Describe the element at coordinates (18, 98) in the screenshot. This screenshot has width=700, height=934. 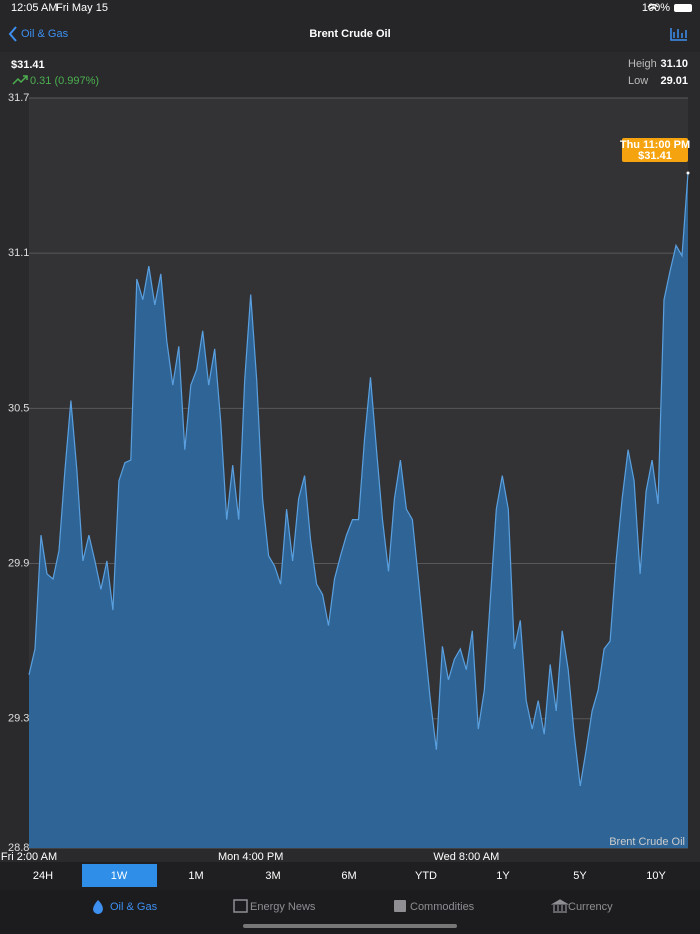
I see `y-tick-label: 31.7` at that location.